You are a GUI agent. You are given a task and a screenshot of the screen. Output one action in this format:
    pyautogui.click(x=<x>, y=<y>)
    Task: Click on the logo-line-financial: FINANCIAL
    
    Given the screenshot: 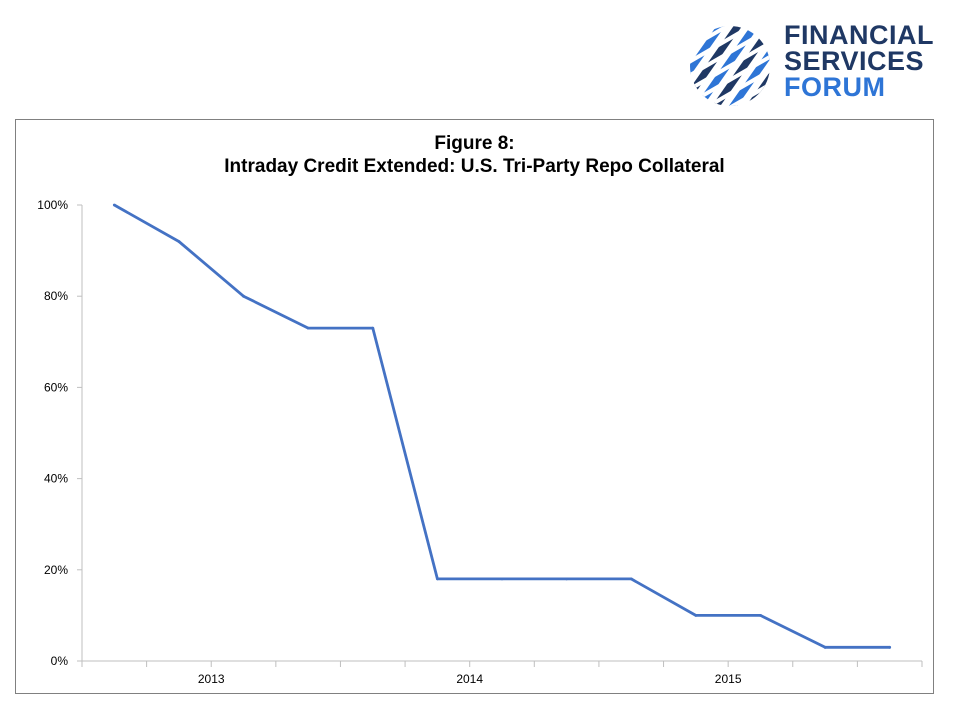 What is the action you would take?
    pyautogui.click(x=859, y=35)
    